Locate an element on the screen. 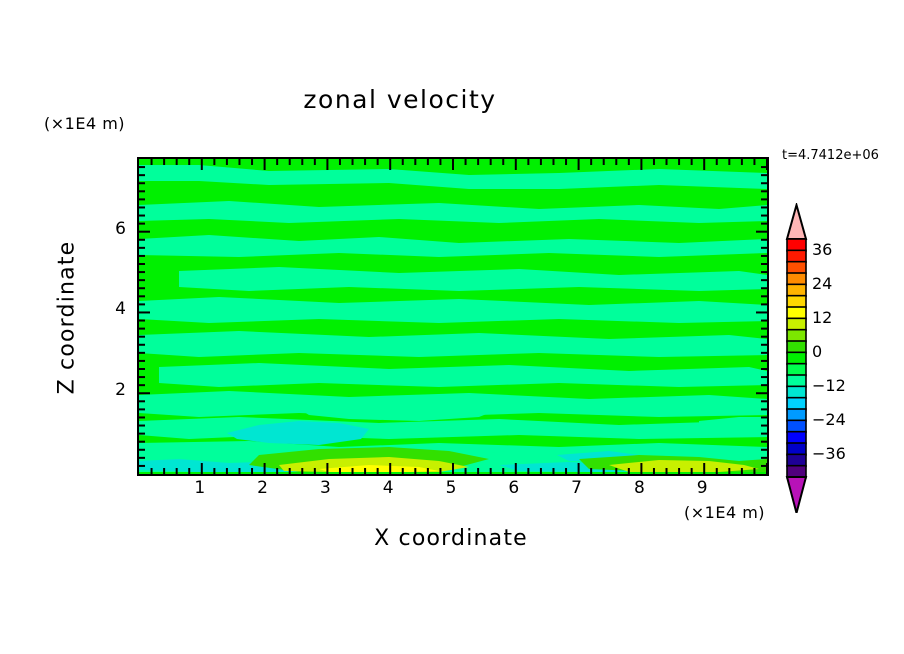 Image resolution: width=904 pixels, height=654 pixels. colorbar-tick-label: 24 is located at coordinates (822, 284).